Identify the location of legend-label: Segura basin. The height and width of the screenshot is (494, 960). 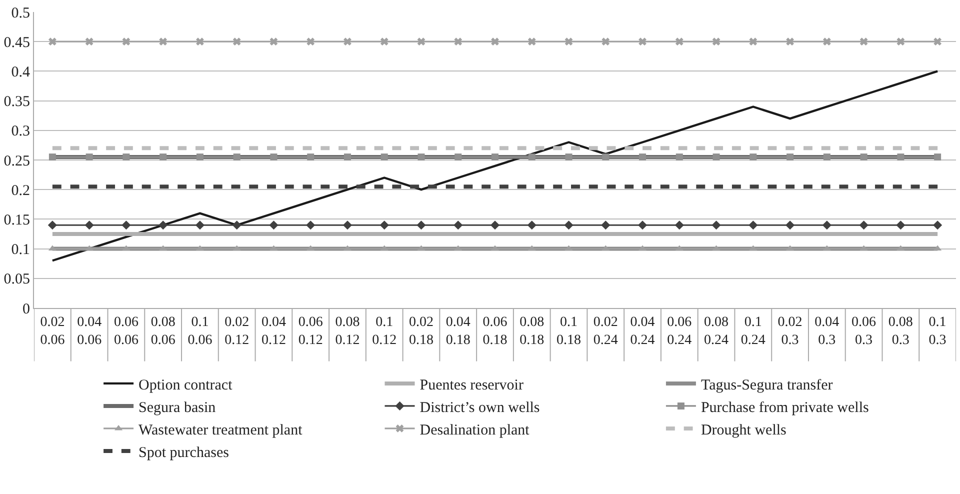
(177, 408).